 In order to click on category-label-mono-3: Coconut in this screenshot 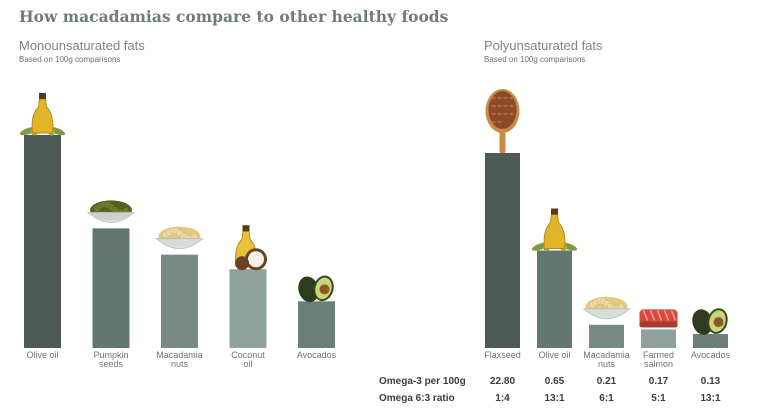, I will do `click(248, 355)`.